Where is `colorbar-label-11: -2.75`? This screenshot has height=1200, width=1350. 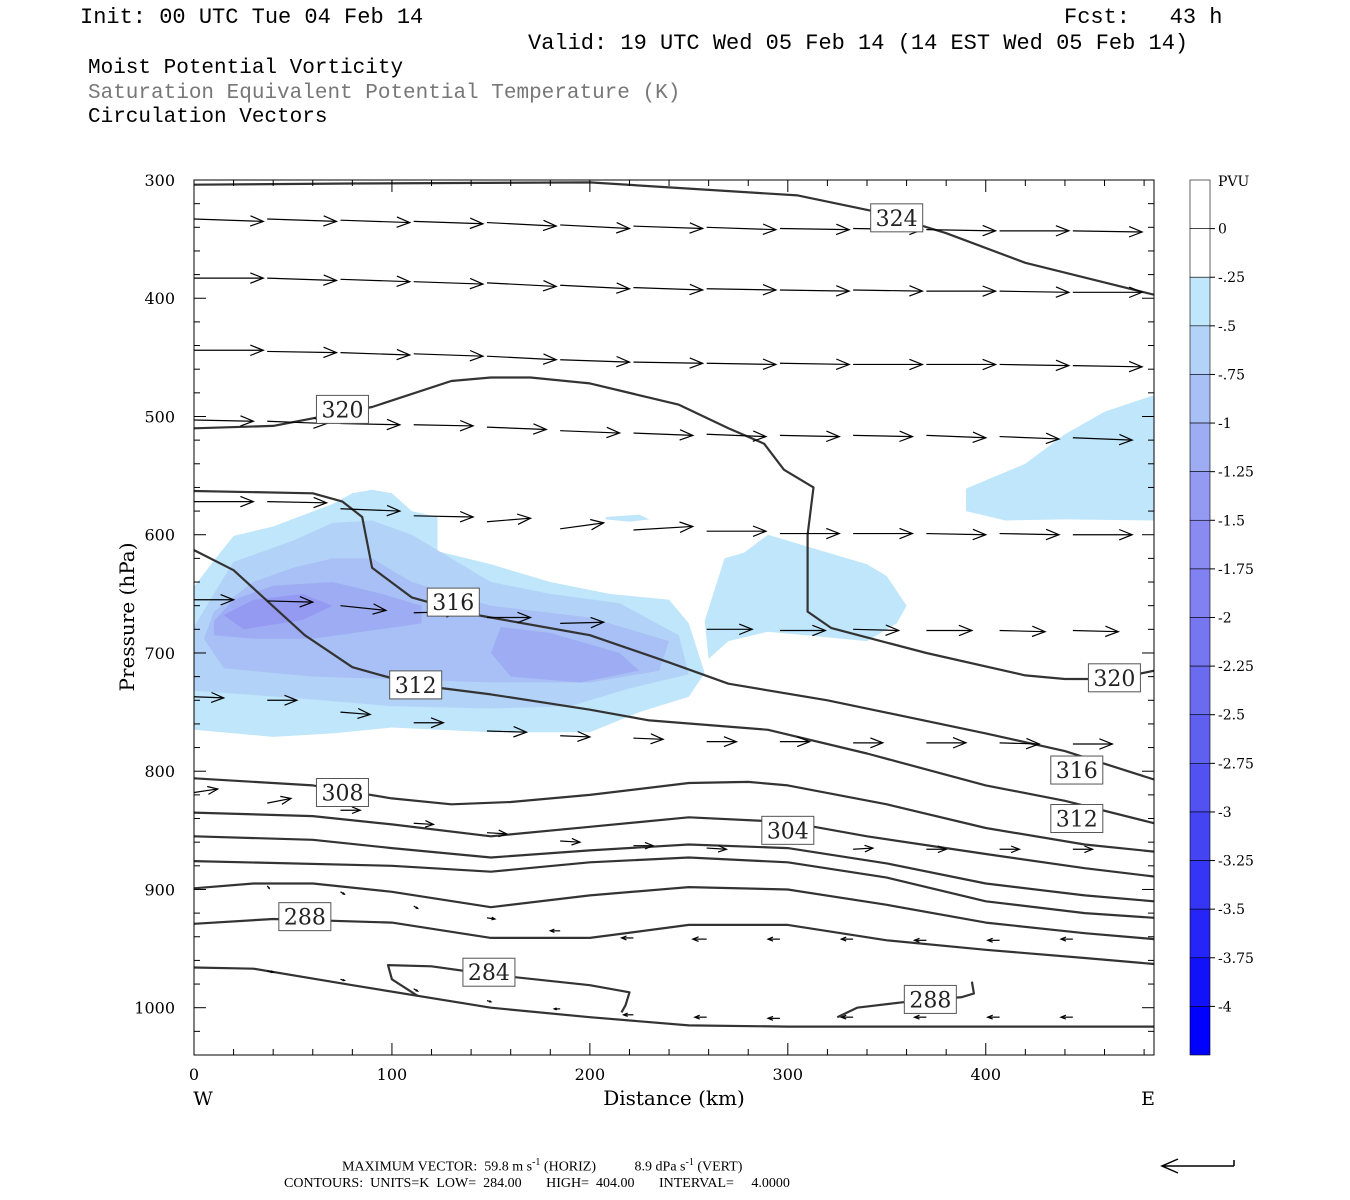
colorbar-label-11: -2.75 is located at coordinates (1236, 764).